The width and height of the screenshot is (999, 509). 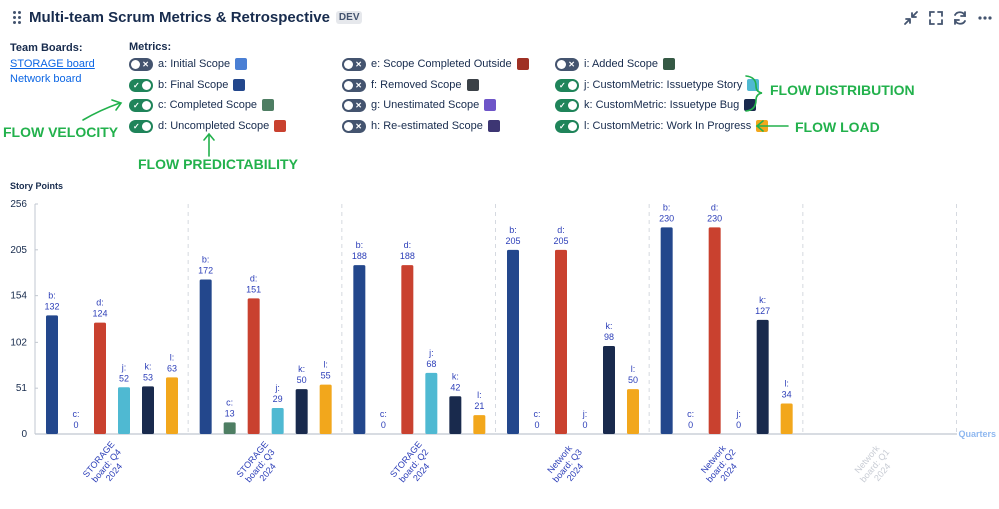 What do you see at coordinates (837, 127) in the screenshot?
I see `flow-load-label: FLOW LOAD` at bounding box center [837, 127].